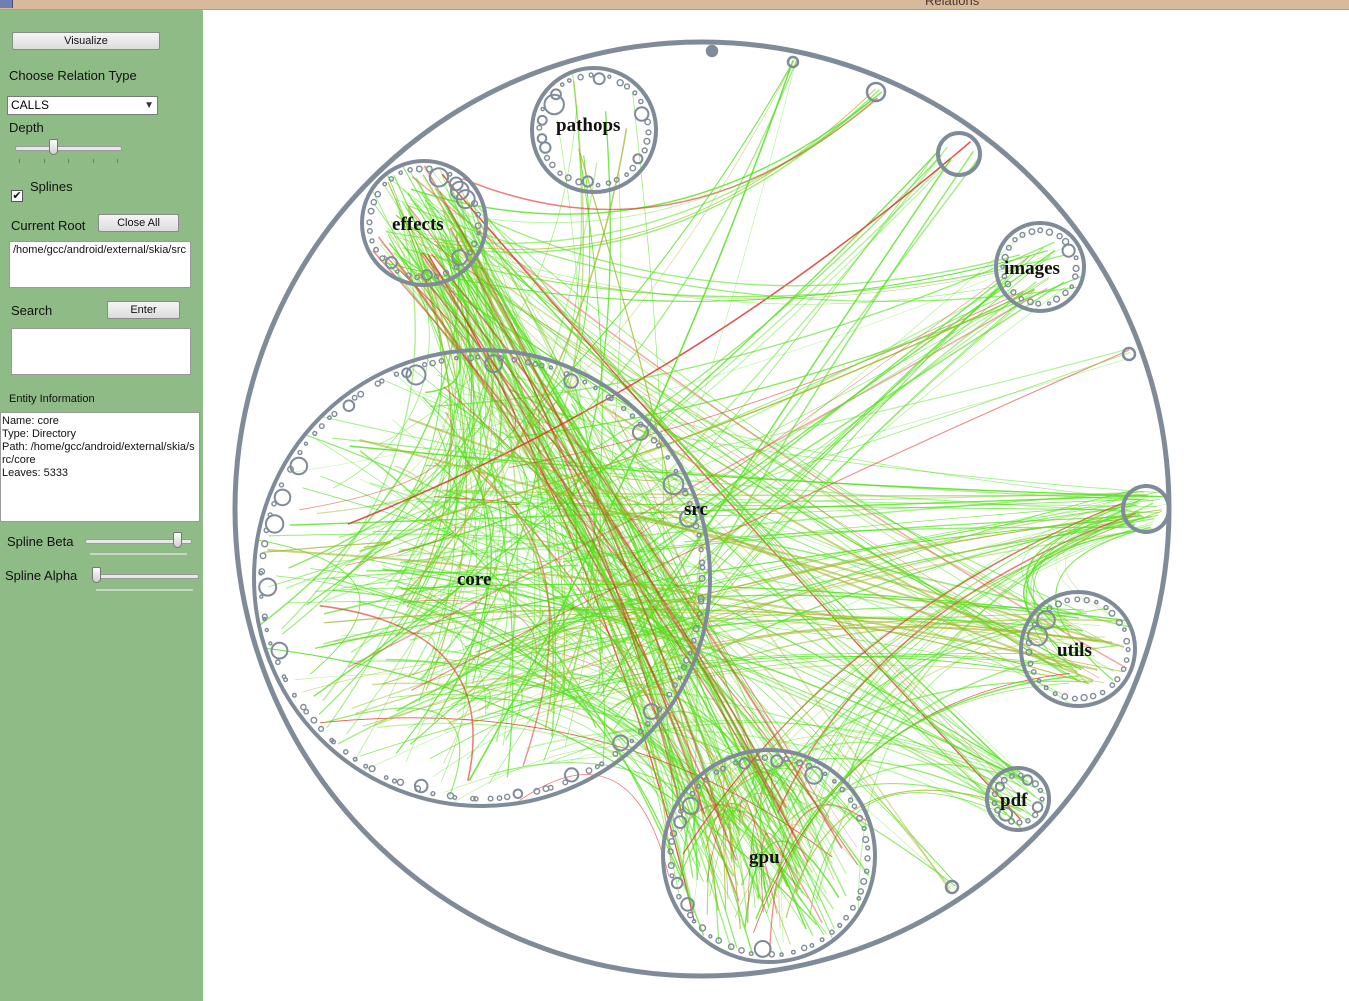  What do you see at coordinates (53, 147) in the screenshot?
I see `depth-slider-thumb` at bounding box center [53, 147].